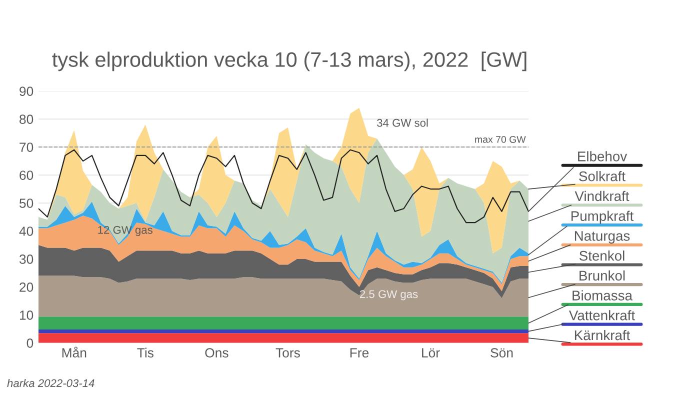 Image resolution: width=700 pixels, height=396 pixels. Describe the element at coordinates (74, 352) in the screenshot. I see `x-tick-label: Mån` at that location.